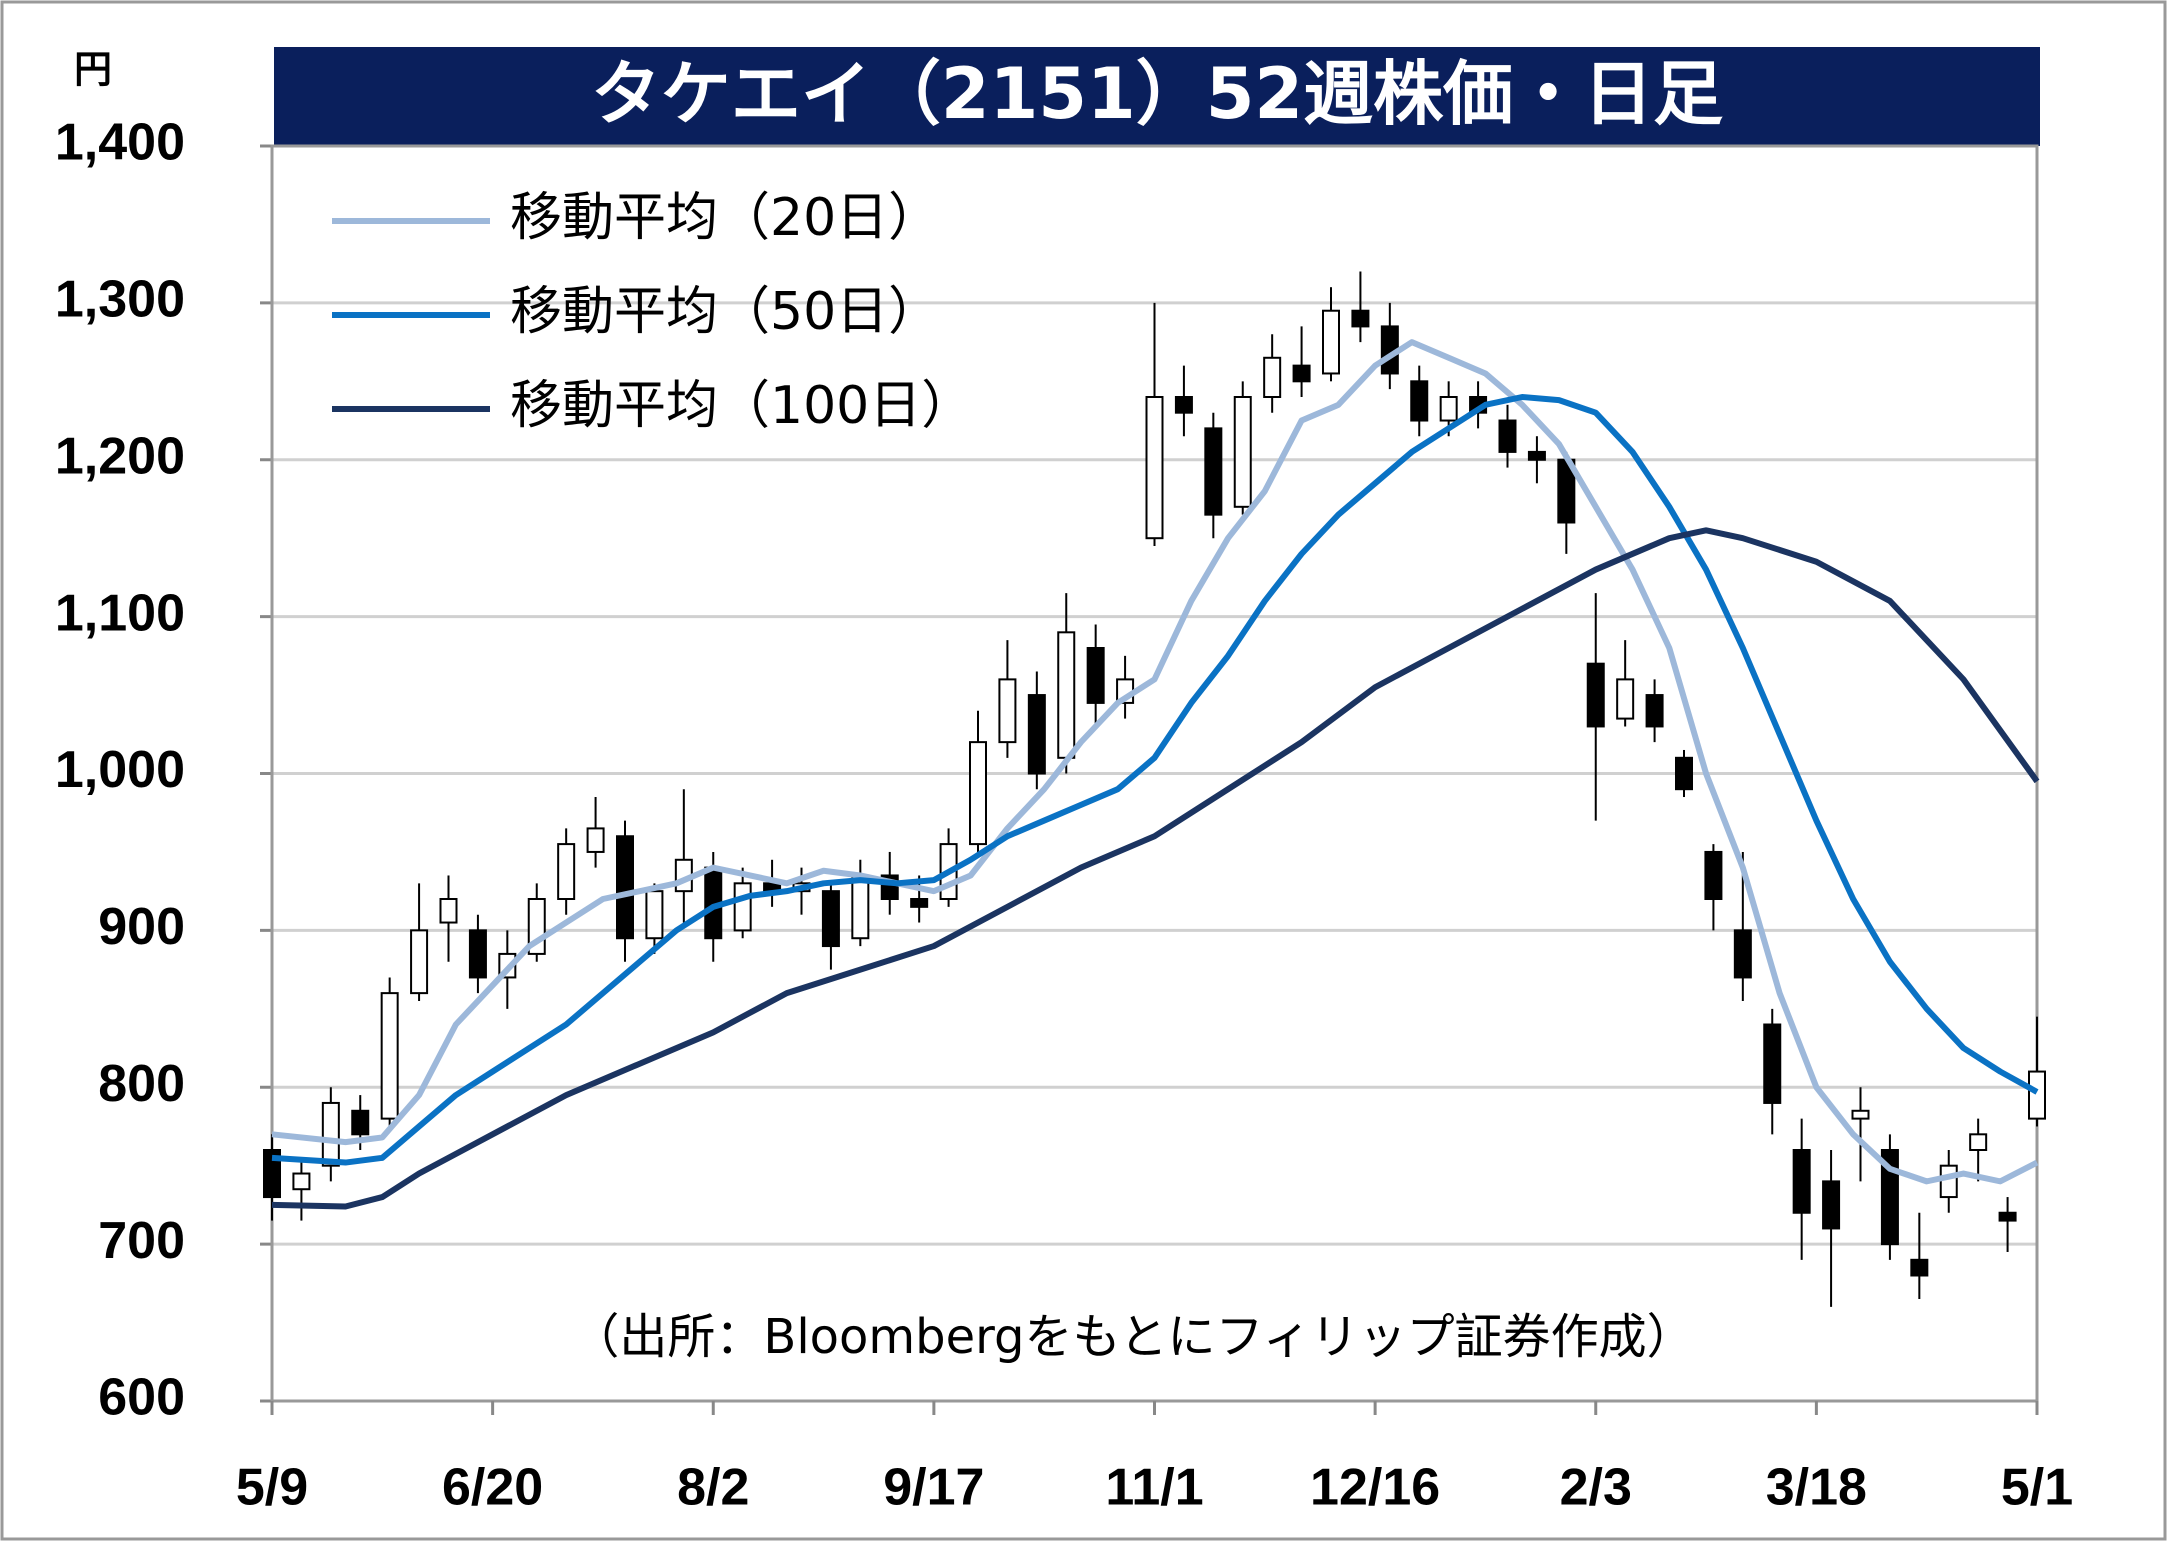 This screenshot has height=1545, width=2167. Describe the element at coordinates (1816, 1488) in the screenshot. I see `x-tick-label: 3/18` at that location.